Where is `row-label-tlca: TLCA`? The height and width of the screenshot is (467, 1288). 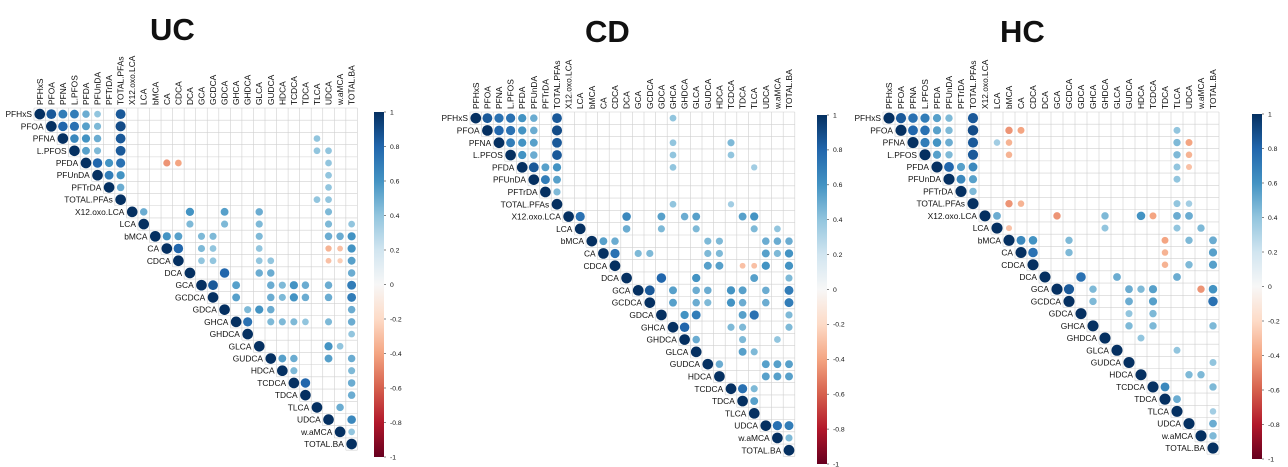 row-label-tlca: TLCA is located at coordinates (299, 407).